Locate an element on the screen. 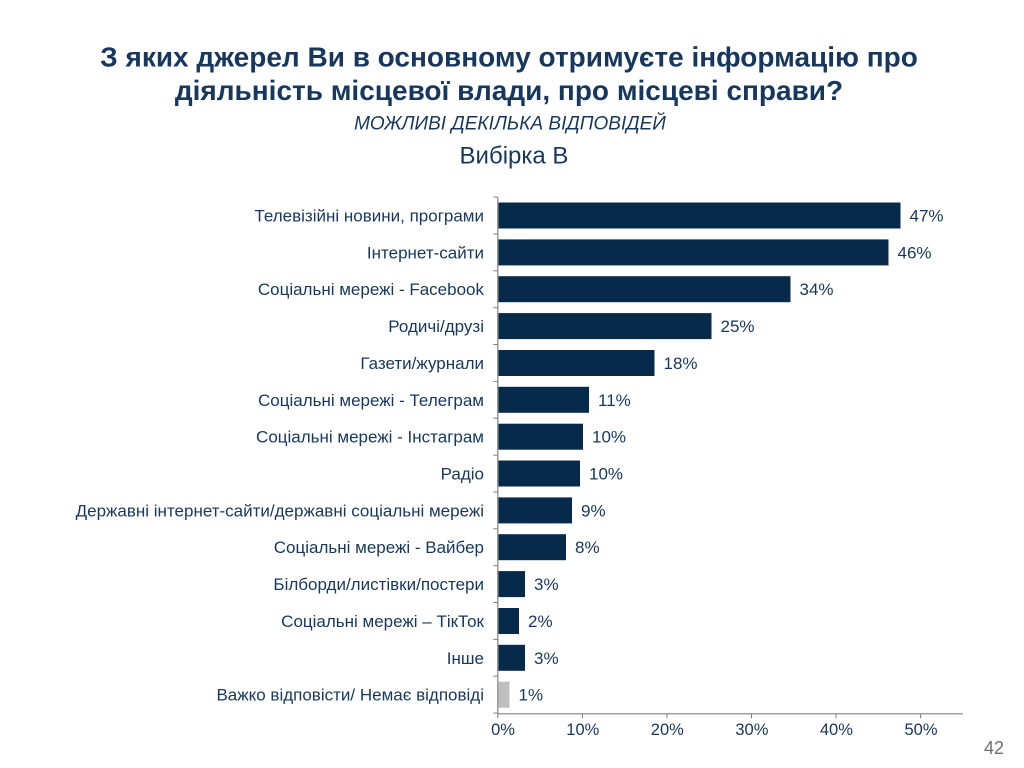 The width and height of the screenshot is (1024, 768). svg-text: 46% is located at coordinates (915, 252).